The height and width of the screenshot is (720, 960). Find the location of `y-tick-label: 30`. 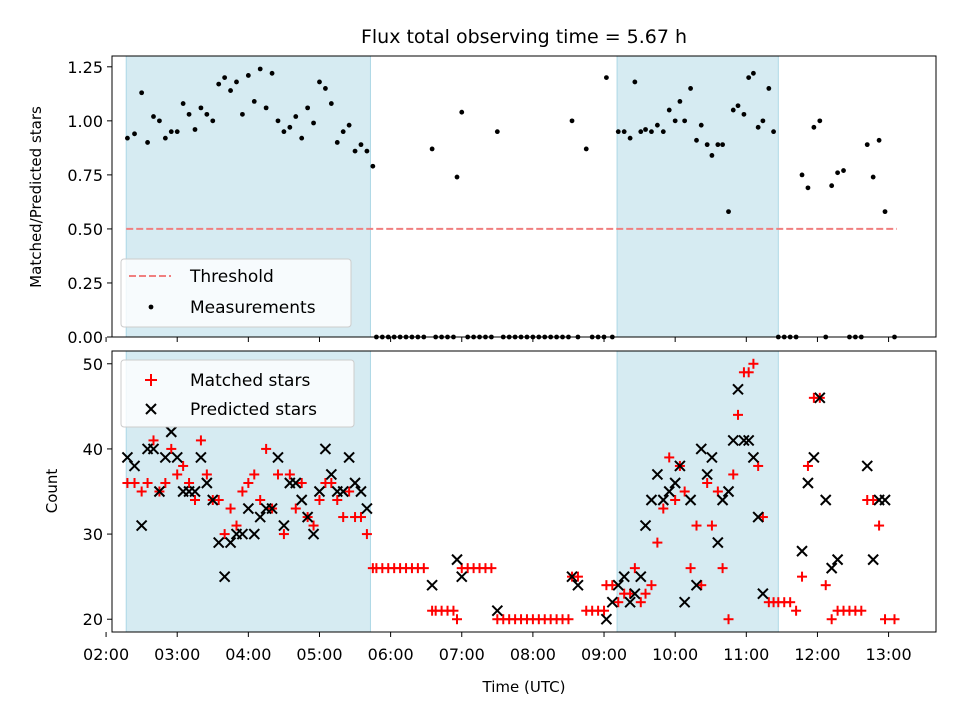

y-tick-label: 30 is located at coordinates (93, 534).